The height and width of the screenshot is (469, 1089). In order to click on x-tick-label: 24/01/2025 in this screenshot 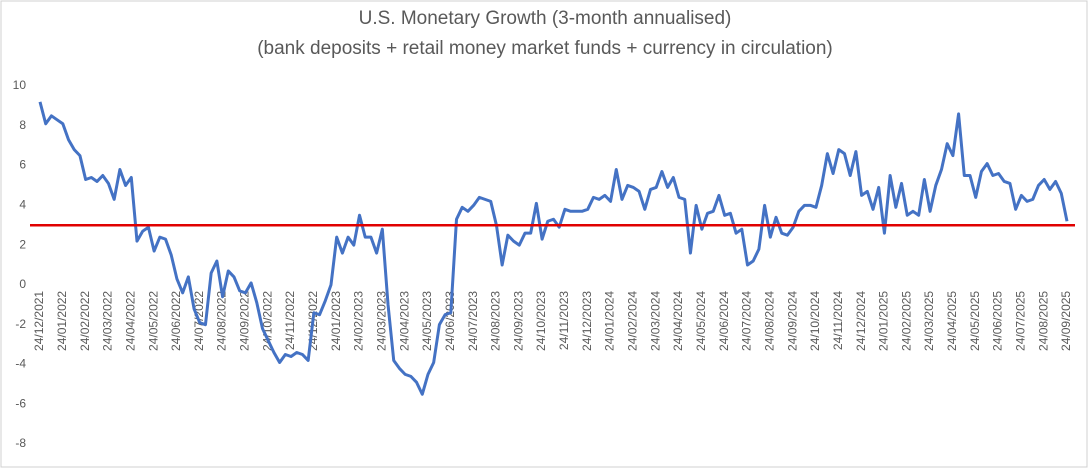, I will do `click(884, 321)`.